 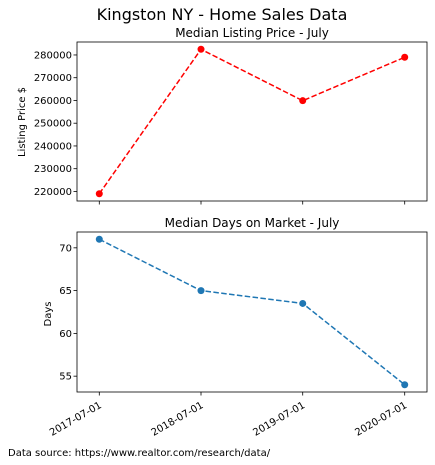 I want to click on y-tick-label: 240000, so click(x=53, y=146).